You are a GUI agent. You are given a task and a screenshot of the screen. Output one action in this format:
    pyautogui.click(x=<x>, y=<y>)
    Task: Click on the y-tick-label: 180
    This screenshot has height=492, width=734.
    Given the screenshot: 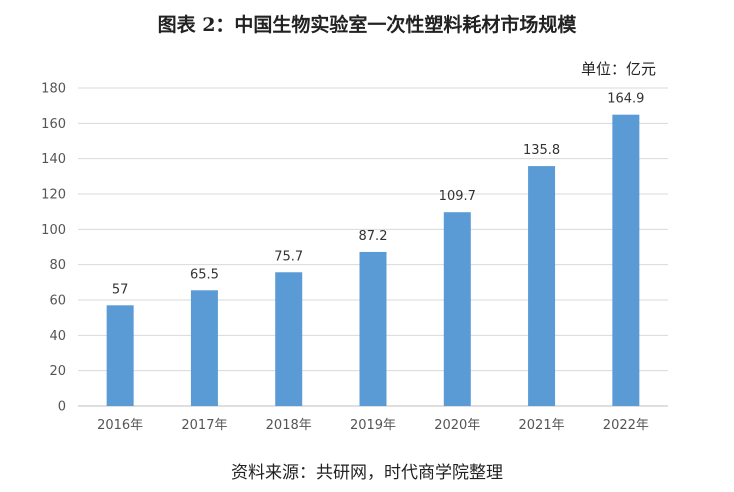 What is the action you would take?
    pyautogui.click(x=53, y=89)
    